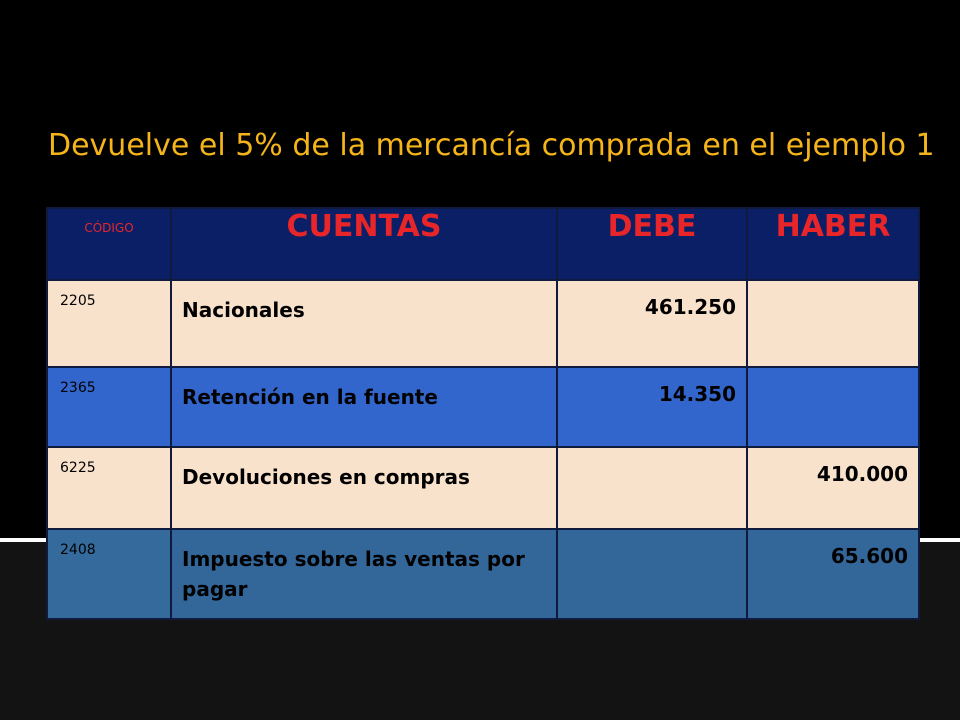 The image size is (960, 720). Describe the element at coordinates (833, 488) in the screenshot. I see `row-credit: 410.000` at that location.